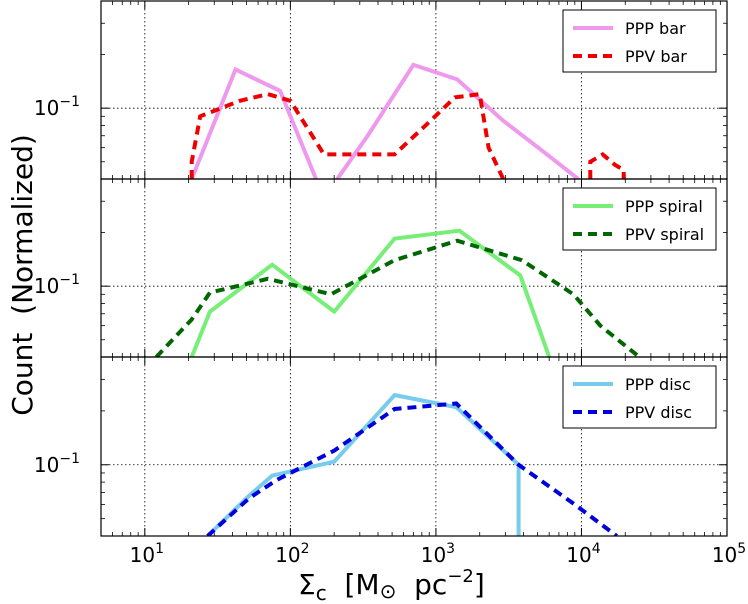 Image resolution: width=748 pixels, height=604 pixels. Describe the element at coordinates (391, 585) in the screenshot. I see `x-axis-label: Σc [M⊙ pc−2]` at that location.